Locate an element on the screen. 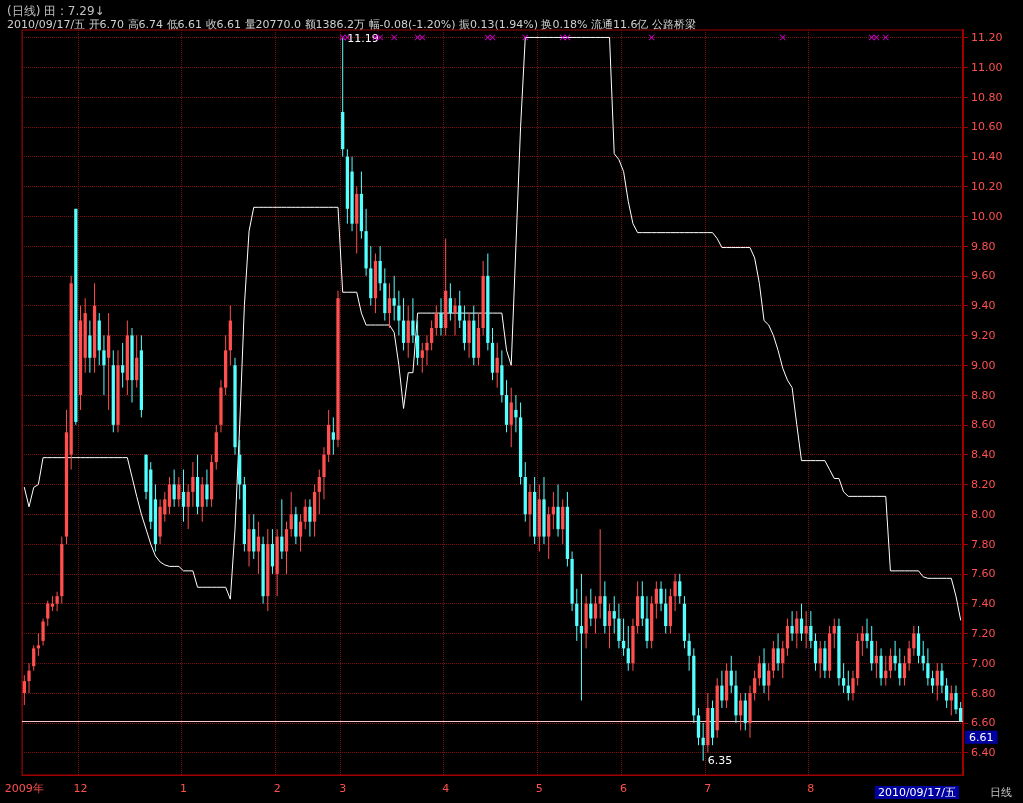  y-tick-label: 7.80 is located at coordinates (983, 544).